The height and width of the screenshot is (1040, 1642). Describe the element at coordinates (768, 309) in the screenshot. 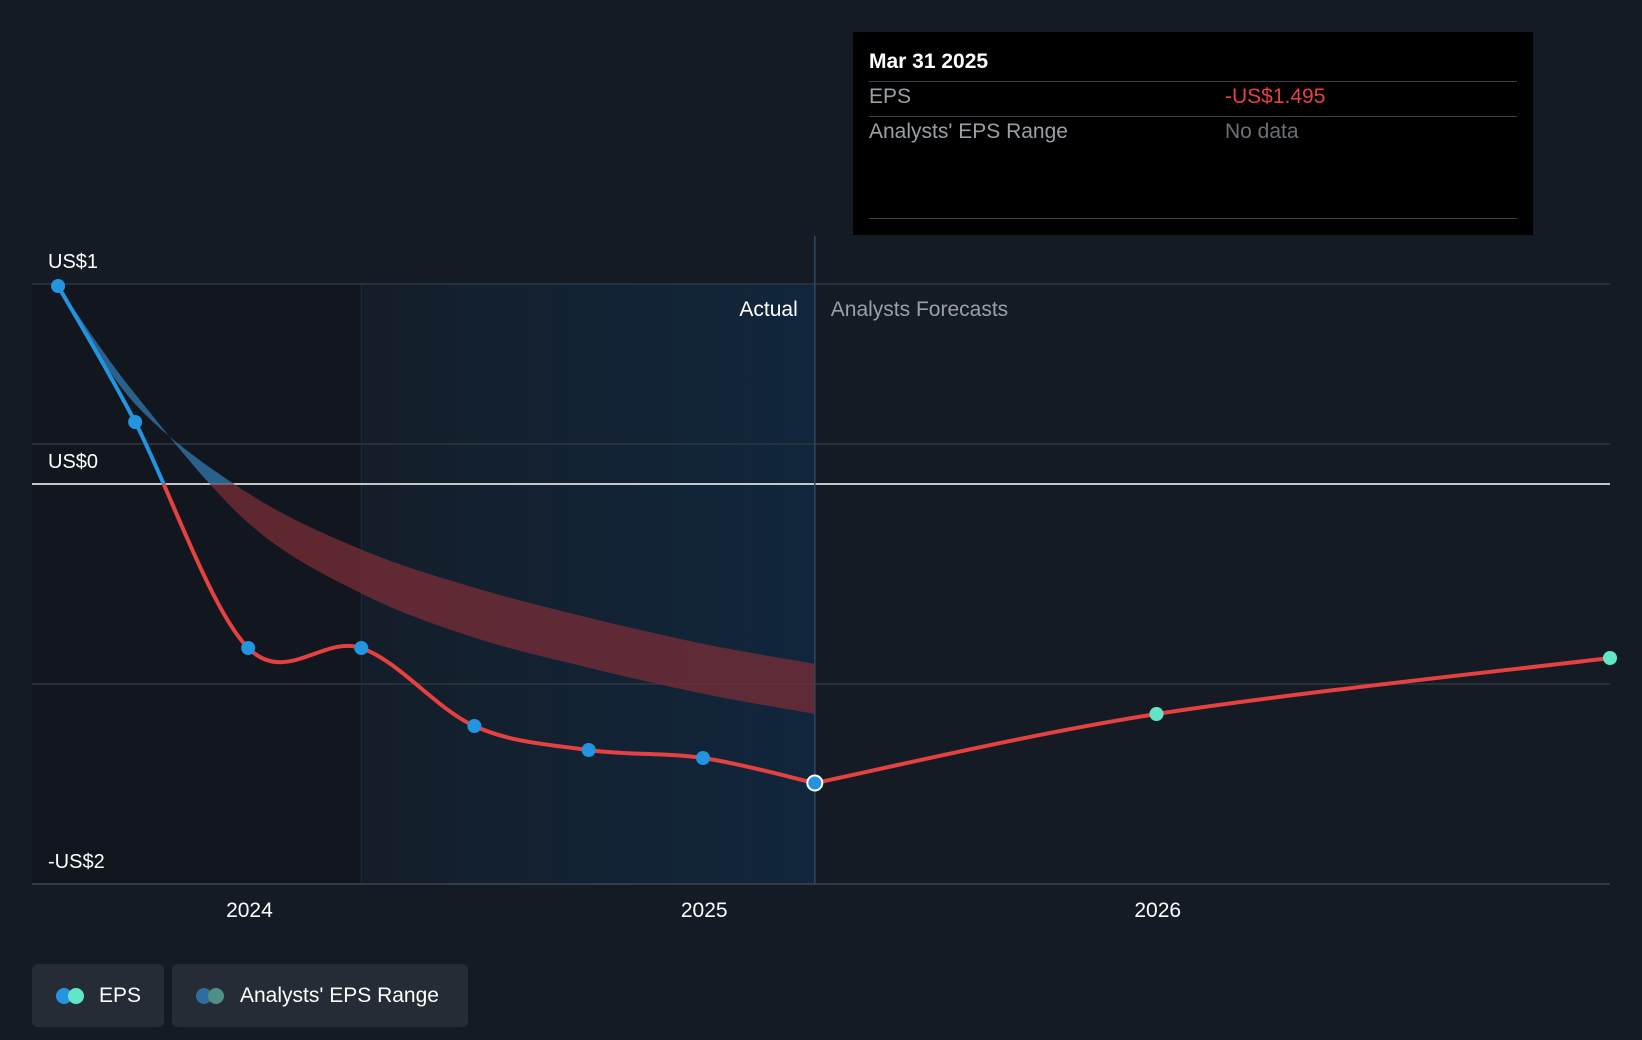

I see `actual-section-label: Actual` at that location.